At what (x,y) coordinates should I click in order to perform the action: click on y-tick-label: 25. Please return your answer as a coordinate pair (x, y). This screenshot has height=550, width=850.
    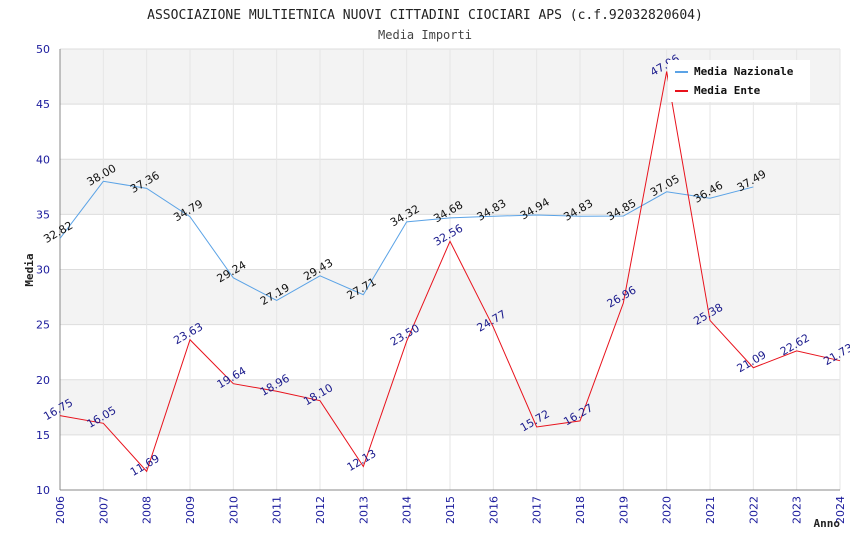
    Looking at the image, I should click on (43, 325).